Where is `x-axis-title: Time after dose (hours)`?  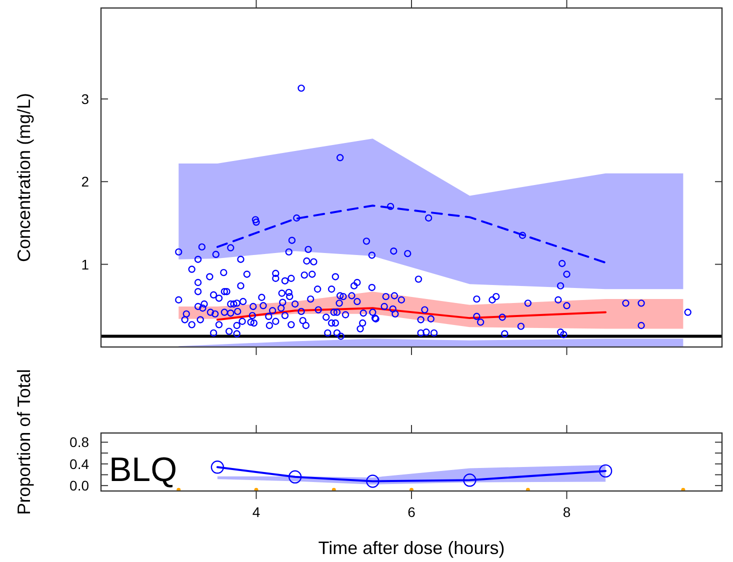
x-axis-title: Time after dose (hours) is located at coordinates (411, 548).